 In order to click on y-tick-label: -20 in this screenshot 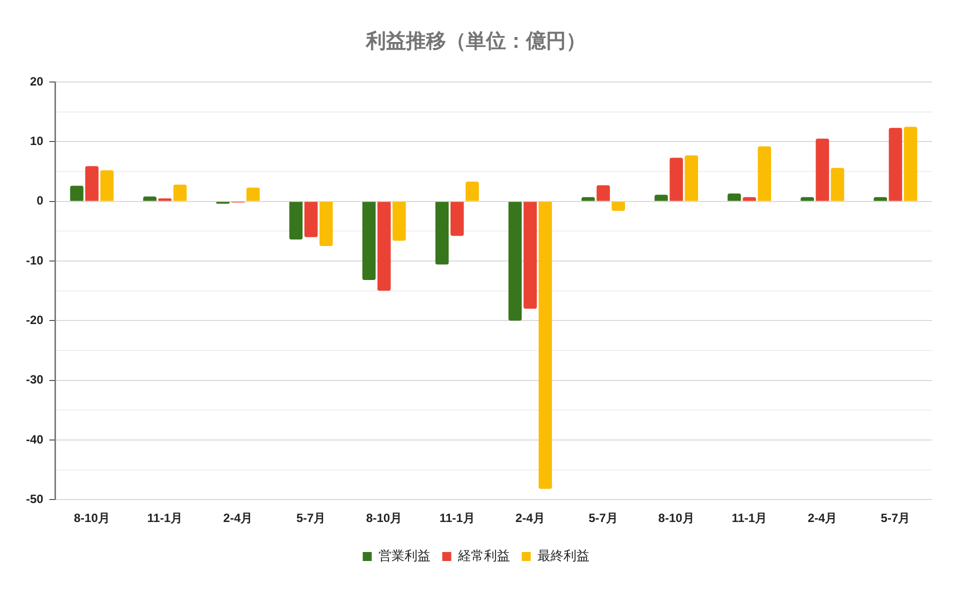, I will do `click(35, 319)`.